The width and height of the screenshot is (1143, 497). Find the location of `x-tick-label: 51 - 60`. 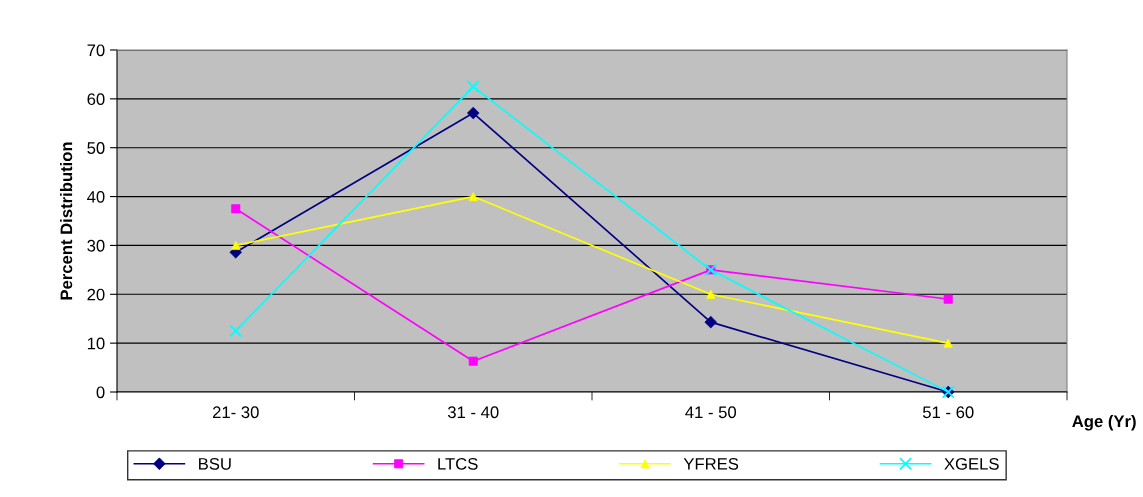

x-tick-label: 51 - 60 is located at coordinates (948, 412).